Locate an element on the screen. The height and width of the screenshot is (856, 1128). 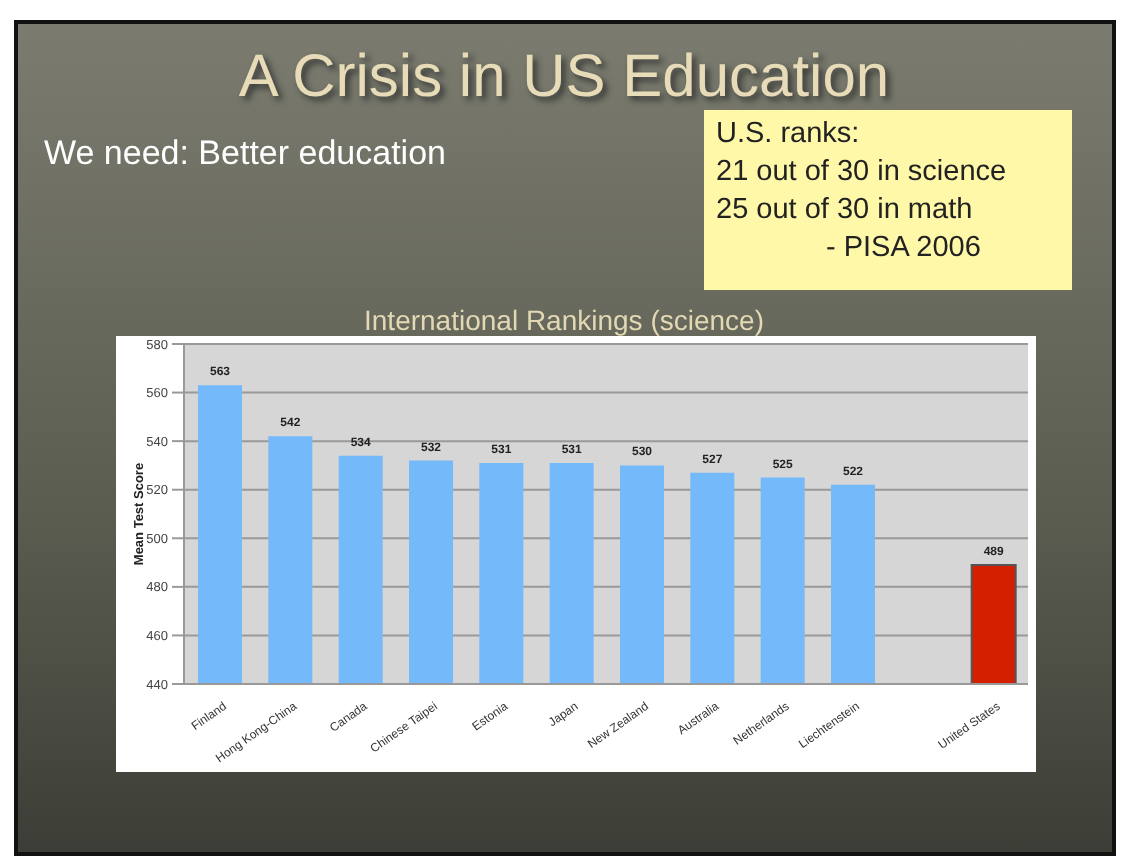
text: - PISA 2006 is located at coordinates (903, 249).